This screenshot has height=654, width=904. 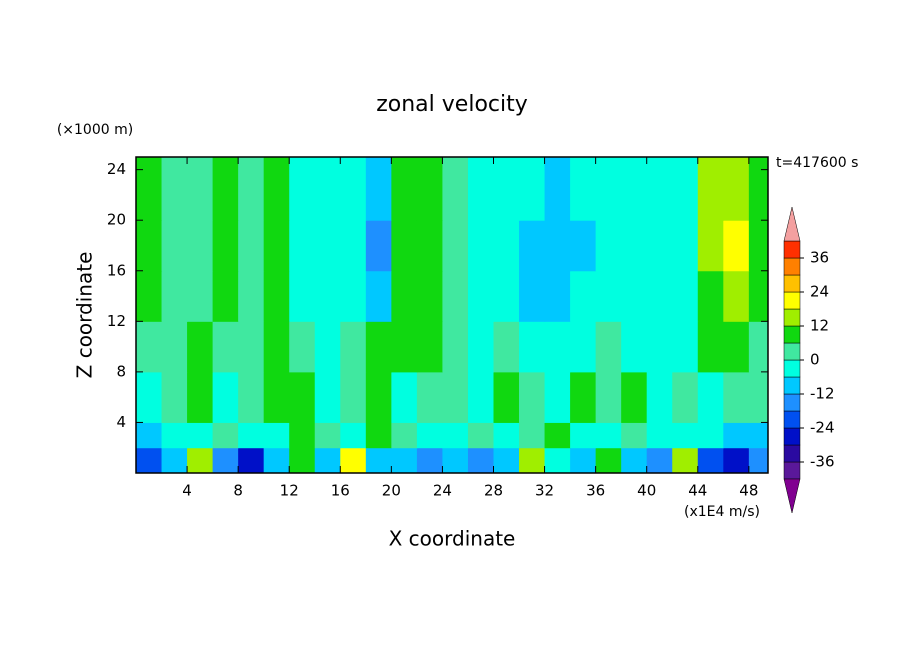 What do you see at coordinates (819, 292) in the screenshot?
I see `colorbar-tick-label: 24` at bounding box center [819, 292].